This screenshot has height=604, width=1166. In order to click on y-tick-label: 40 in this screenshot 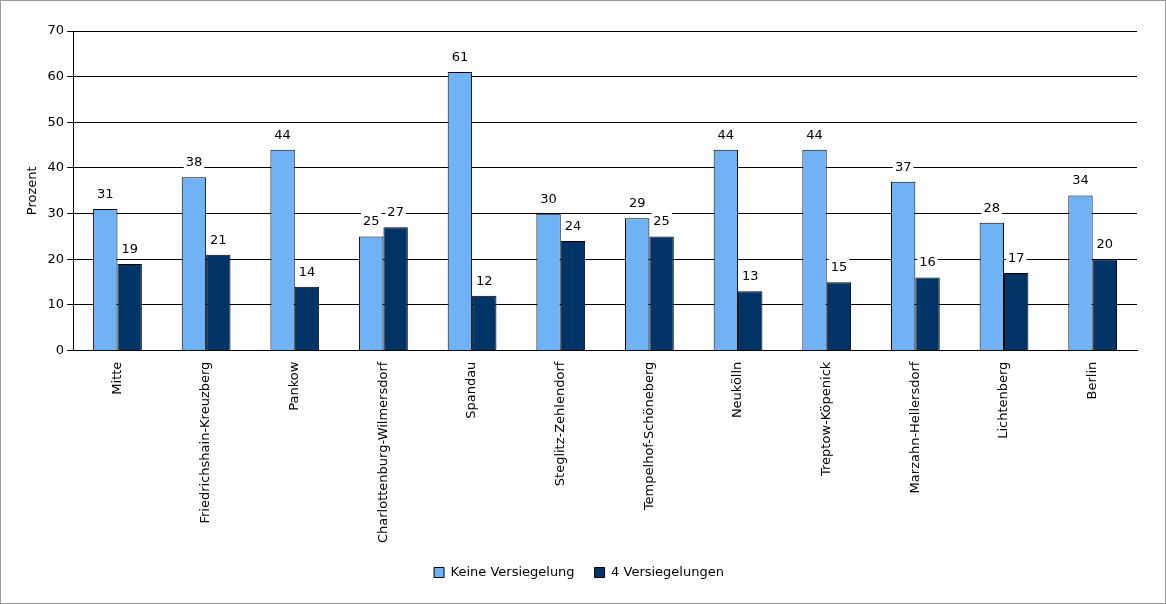, I will do `click(56, 167)`.